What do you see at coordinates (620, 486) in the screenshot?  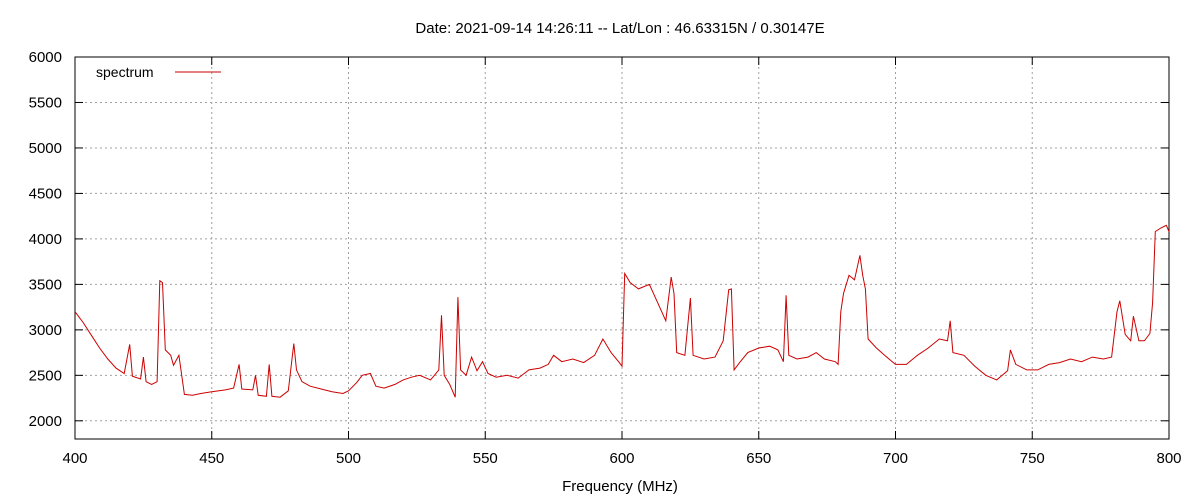 I see `x-axis-label: Frequency (MHz)` at bounding box center [620, 486].